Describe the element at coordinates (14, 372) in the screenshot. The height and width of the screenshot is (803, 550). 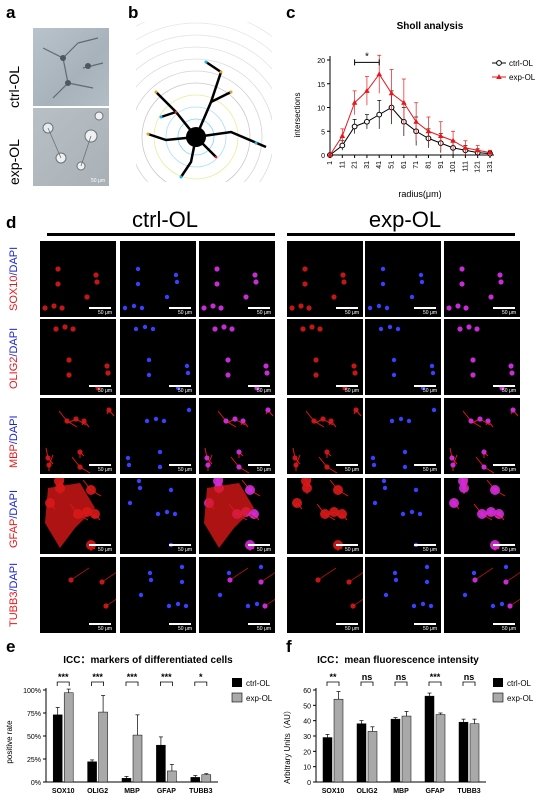
I see `row-marker-name: OLIG2` at that location.